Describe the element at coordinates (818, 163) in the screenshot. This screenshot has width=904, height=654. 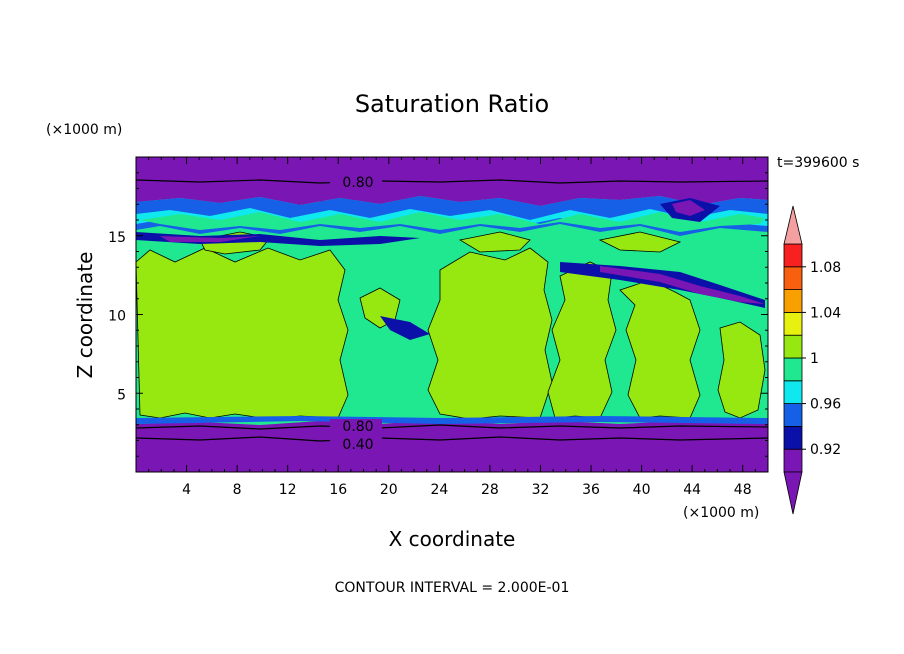
I see `time-label: t=399600 s` at that location.